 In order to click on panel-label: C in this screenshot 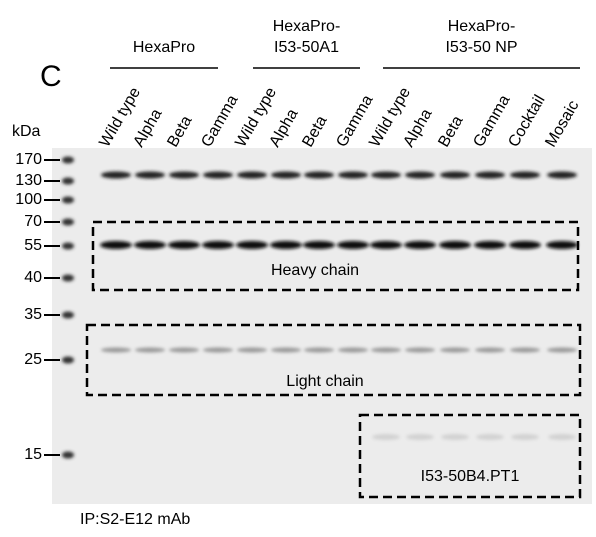, I will do `click(51, 76)`.